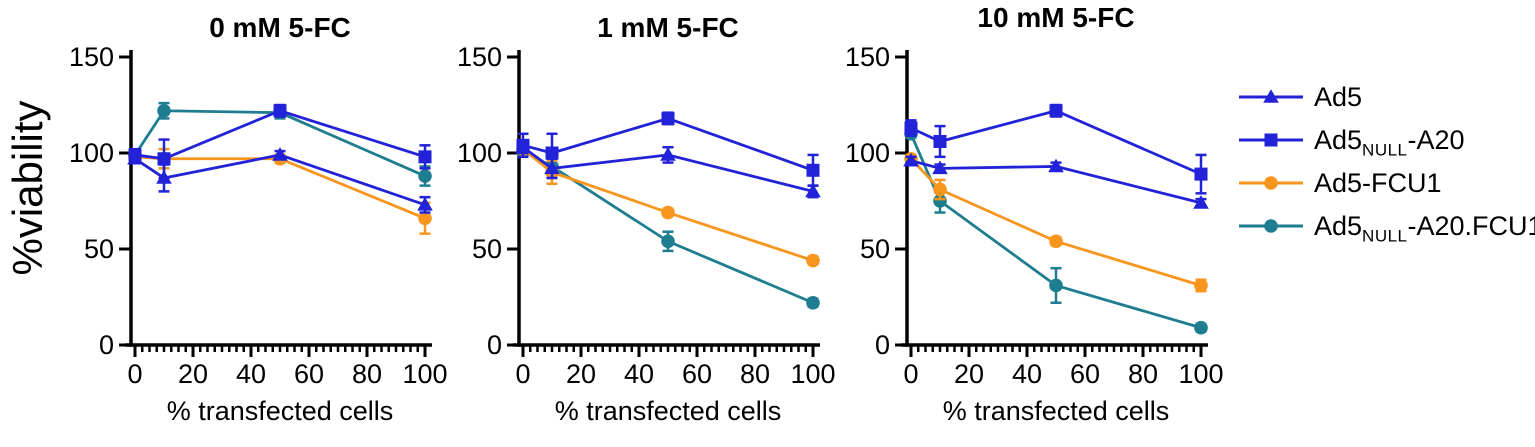 This screenshot has height=447, width=1535. I want to click on x-axis-title-2: % transfected cells, so click(1056, 411).